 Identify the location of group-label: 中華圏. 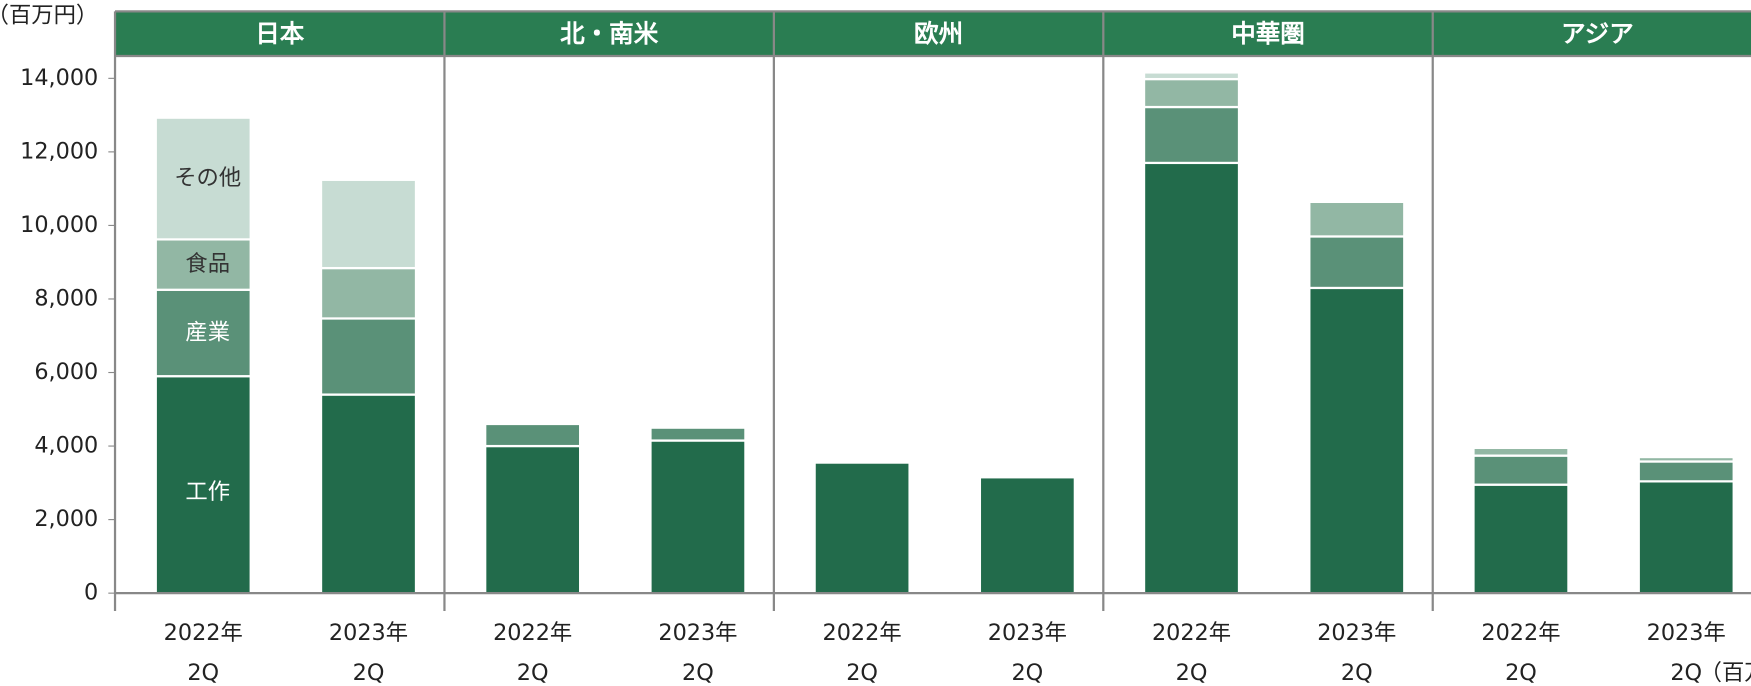
(1268, 33).